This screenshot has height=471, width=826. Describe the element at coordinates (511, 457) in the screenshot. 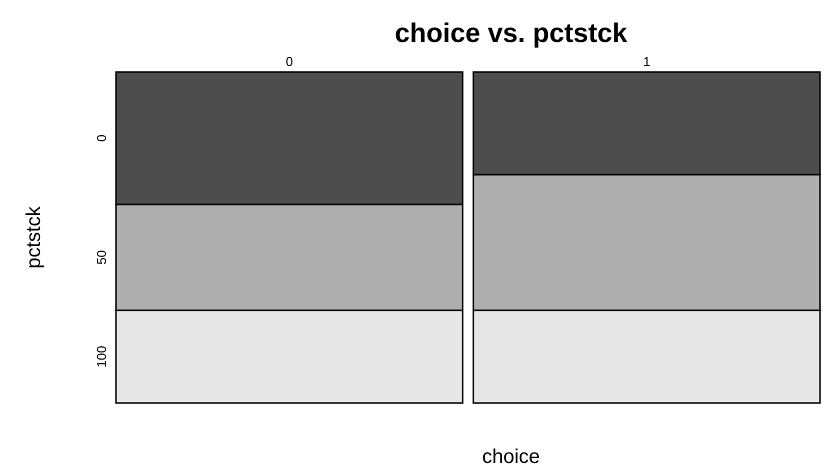

I see `x-axis-title: choice` at that location.